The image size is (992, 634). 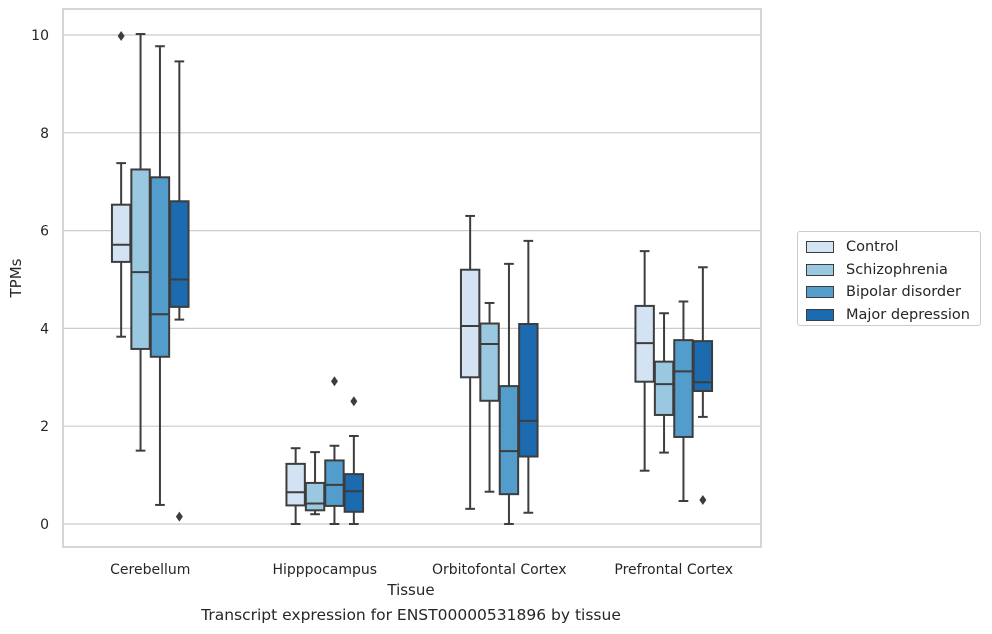 I want to click on x-tick-label: Cerebellum, so click(x=150, y=570).